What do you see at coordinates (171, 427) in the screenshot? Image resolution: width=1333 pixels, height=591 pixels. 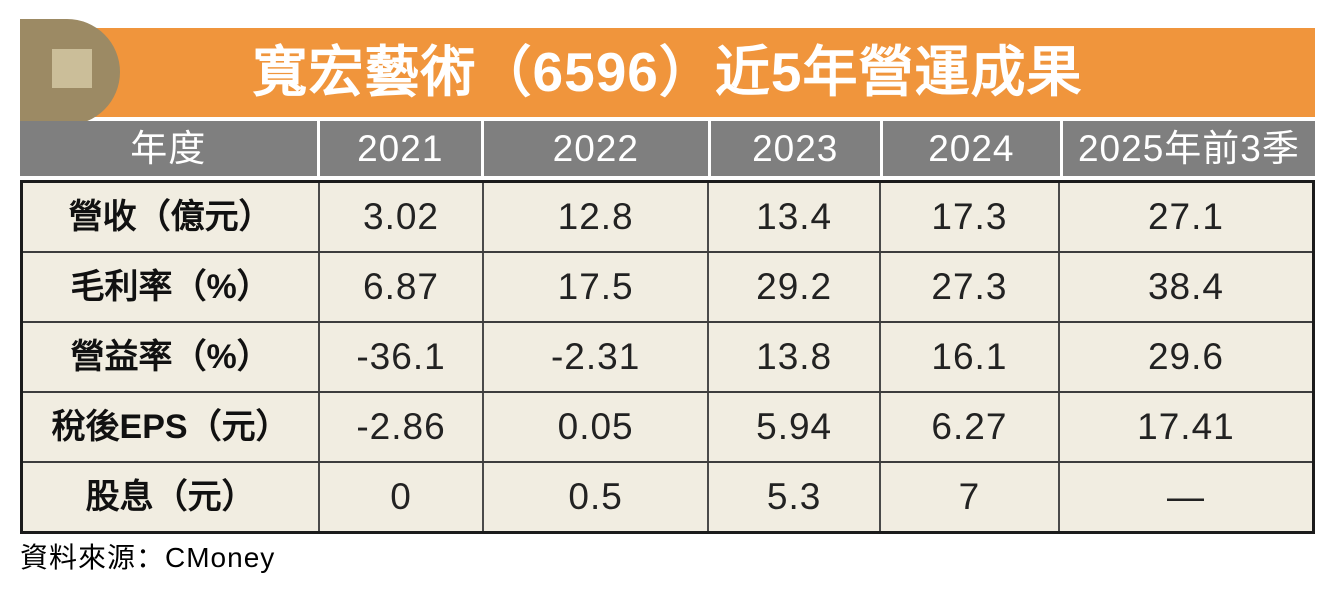 I see `row-label-eps: 稅後EPS（元）` at bounding box center [171, 427].